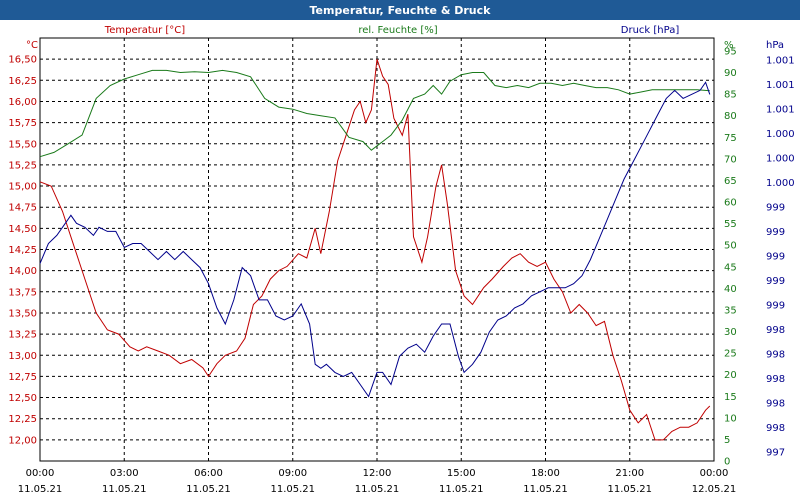 The height and width of the screenshot is (500, 800). Describe the element at coordinates (374, 113) in the screenshot. I see `series-line-humidity` at that location.